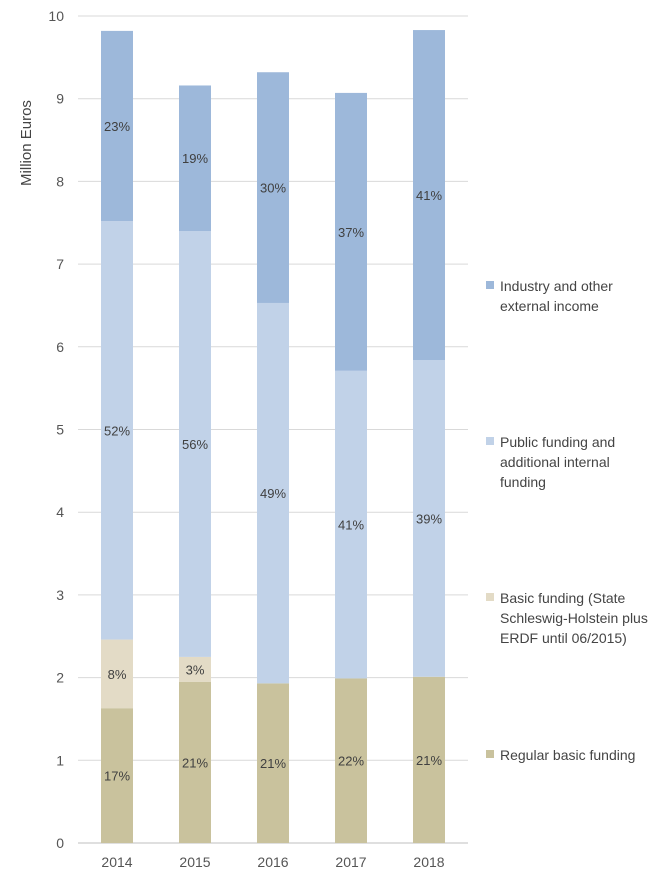 Image resolution: width=668 pixels, height=873 pixels. What do you see at coordinates (556, 296) in the screenshot?
I see `legend-label: Industry and other external income` at bounding box center [556, 296].